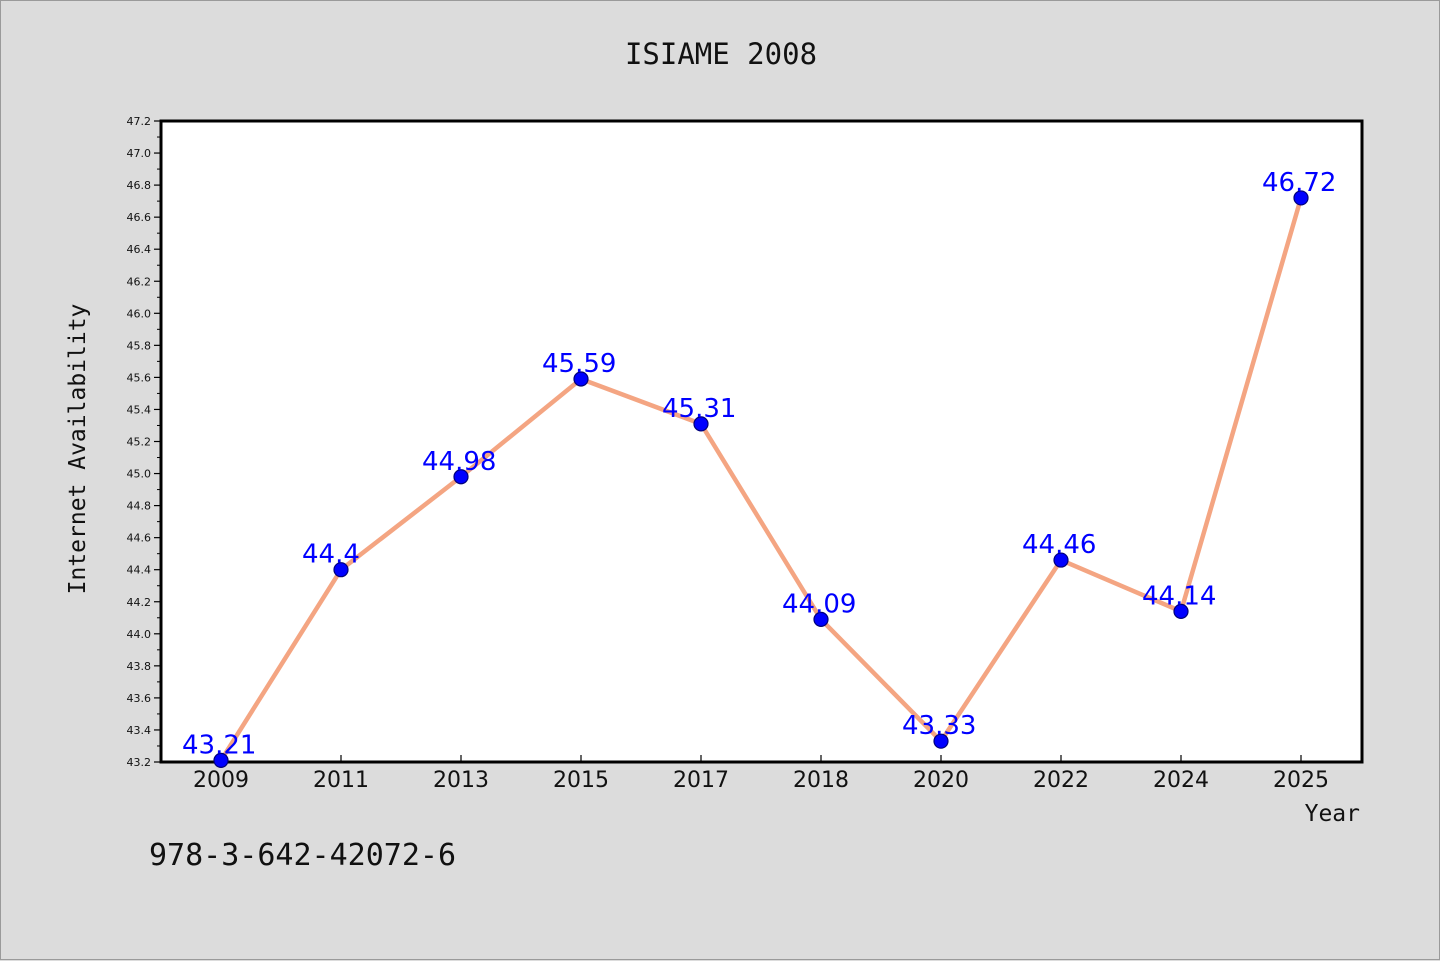  I want to click on y-tick-label: 46.4, so click(139, 249).